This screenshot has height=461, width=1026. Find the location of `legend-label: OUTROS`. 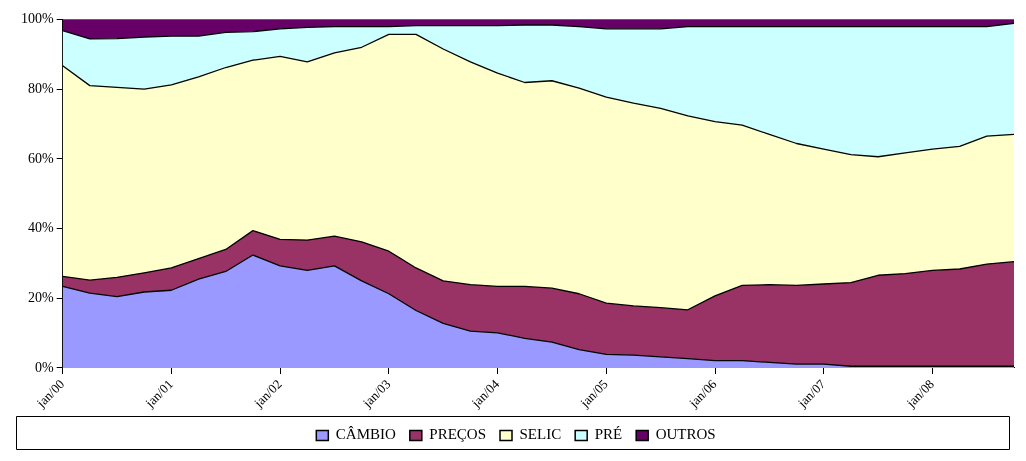

legend-label: OUTROS is located at coordinates (685, 434).